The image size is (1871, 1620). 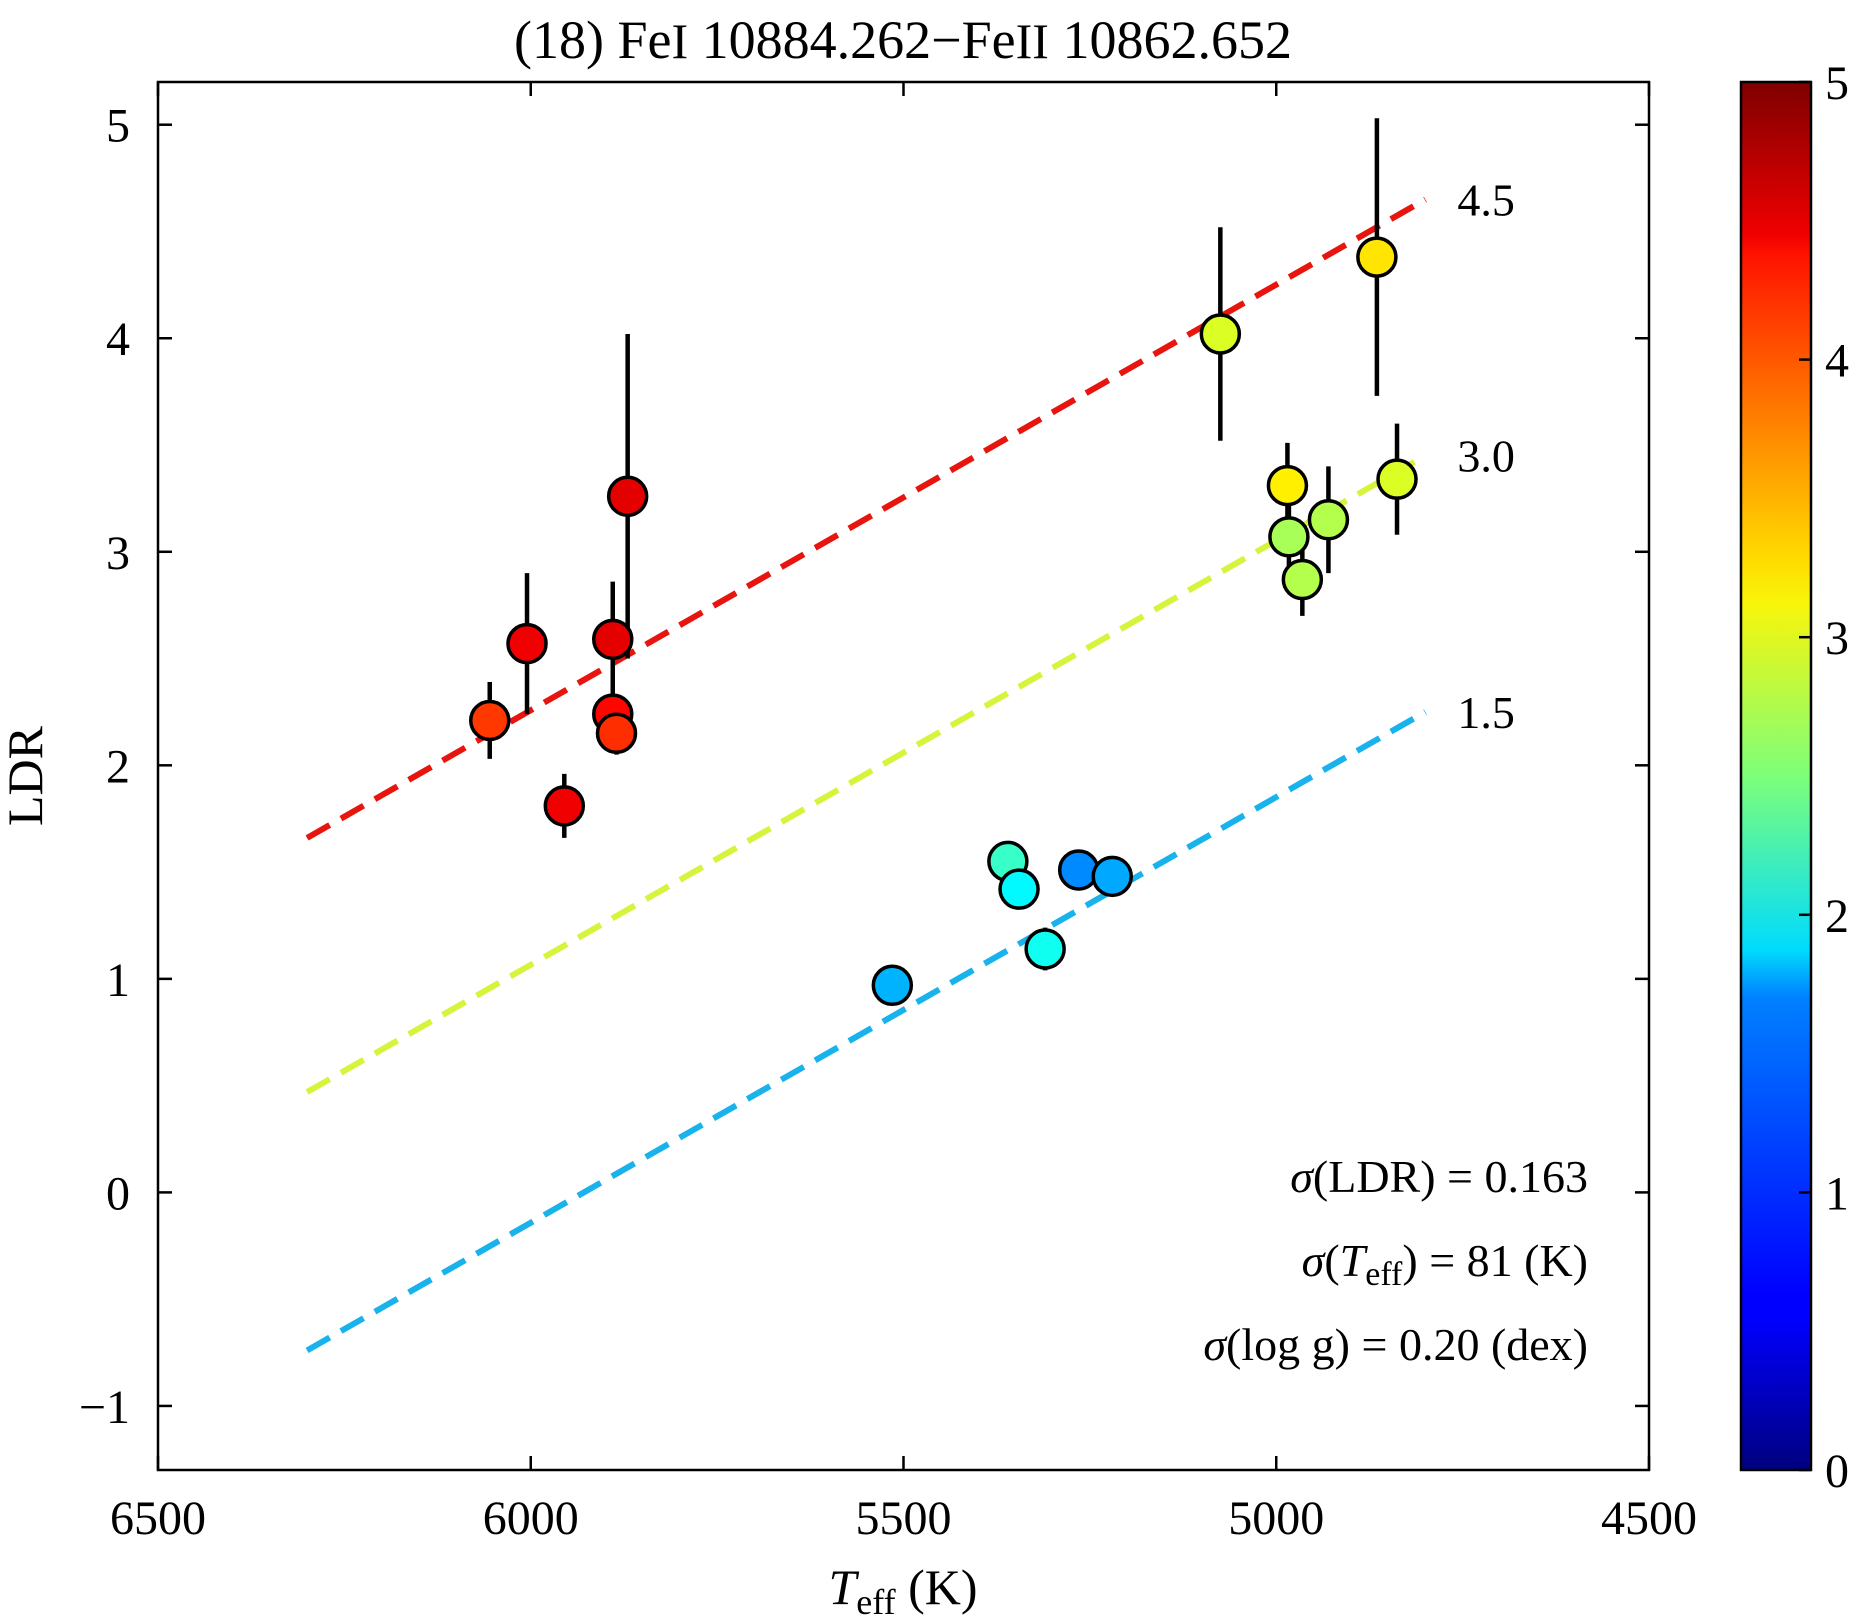 I want to click on colorbar-tick-label: 1, so click(x=1837, y=1193).